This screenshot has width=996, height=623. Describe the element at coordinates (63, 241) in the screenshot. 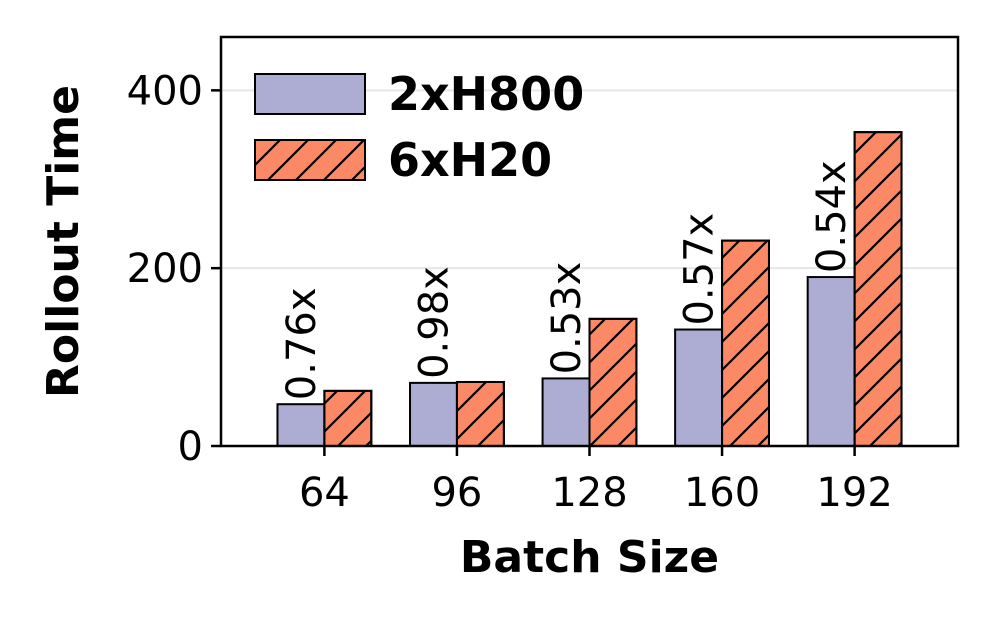

I see `y-axis-title: Rollout Time` at that location.